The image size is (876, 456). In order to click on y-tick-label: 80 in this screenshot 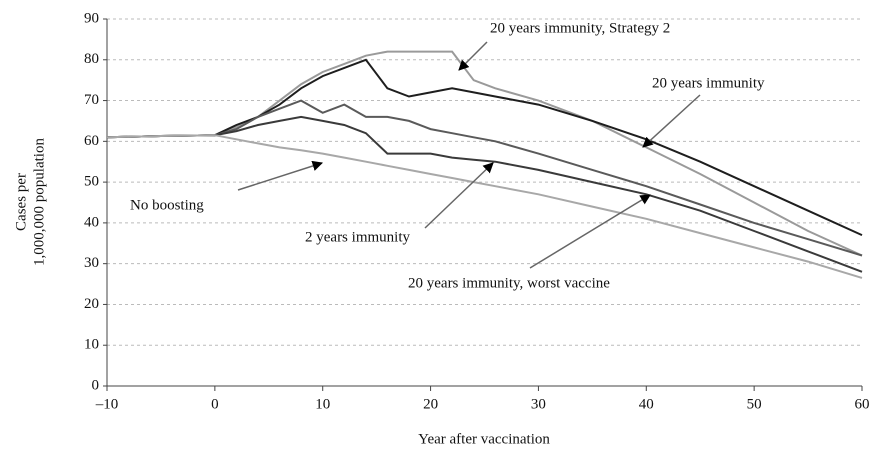, I will do `click(91, 59)`.